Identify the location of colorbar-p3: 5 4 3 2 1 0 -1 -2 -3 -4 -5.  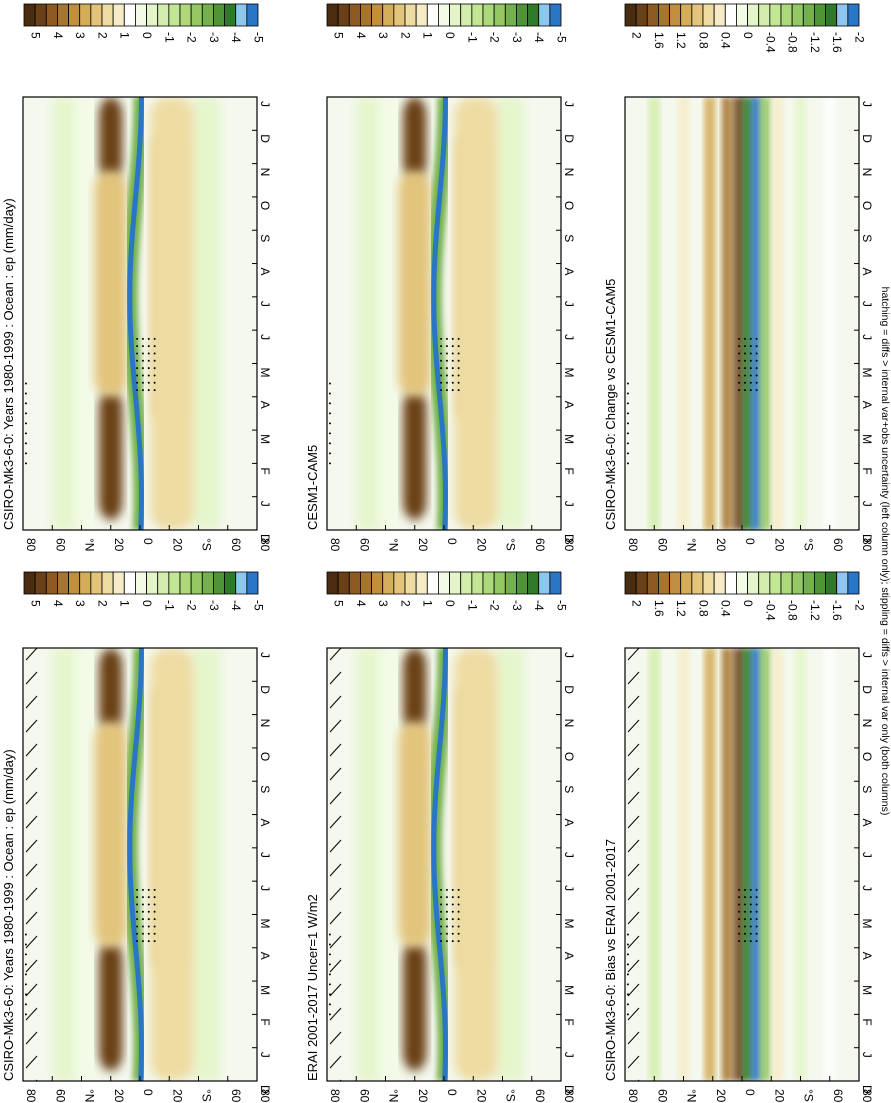
(447, 591).